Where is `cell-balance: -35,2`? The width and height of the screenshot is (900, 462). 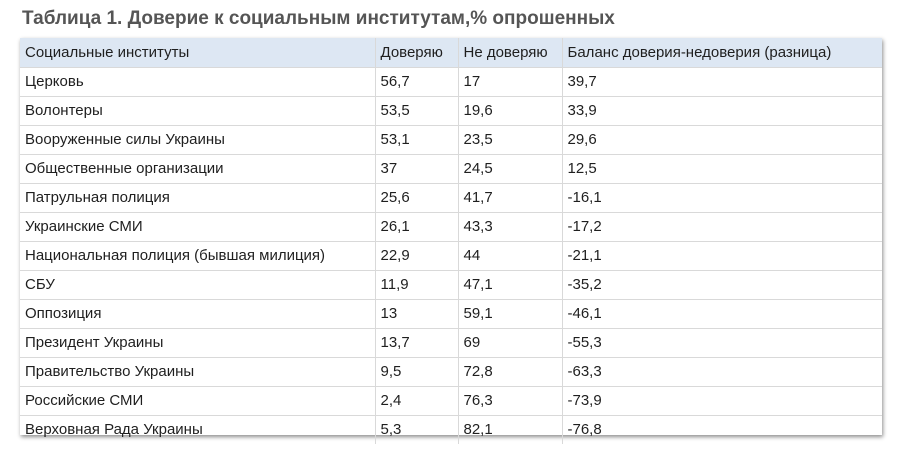 cell-balance: -35,2 is located at coordinates (722, 285).